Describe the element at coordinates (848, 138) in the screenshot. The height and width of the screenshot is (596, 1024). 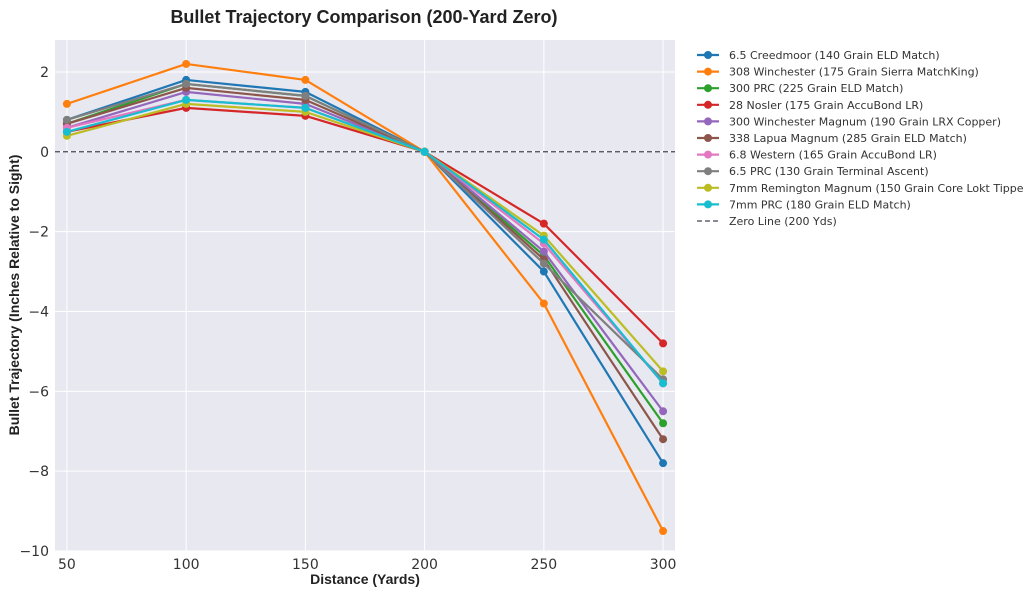
I see `legend-label: 338 Lapua Magnum (285 Grain ELD Match)` at that location.